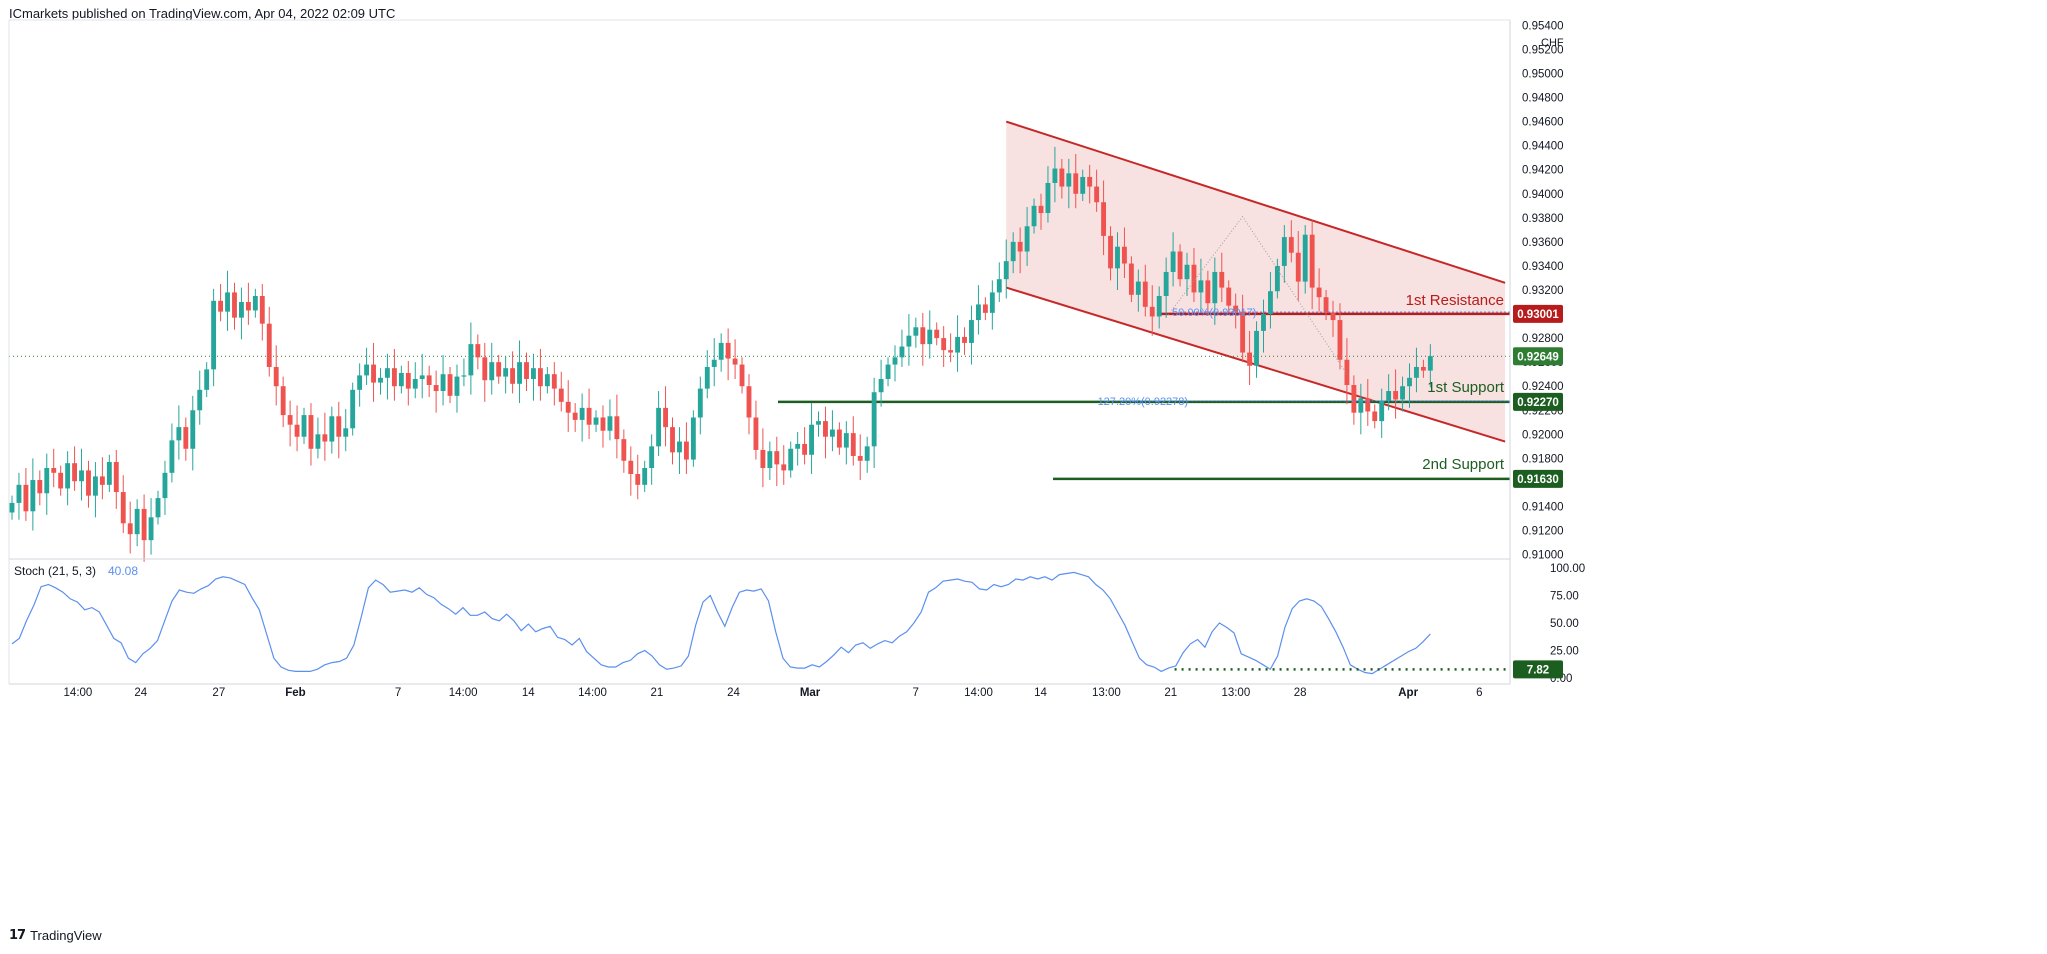 The image size is (2047, 954). What do you see at coordinates (1538, 669) in the screenshot?
I see `stoch-marker-badge` at bounding box center [1538, 669].